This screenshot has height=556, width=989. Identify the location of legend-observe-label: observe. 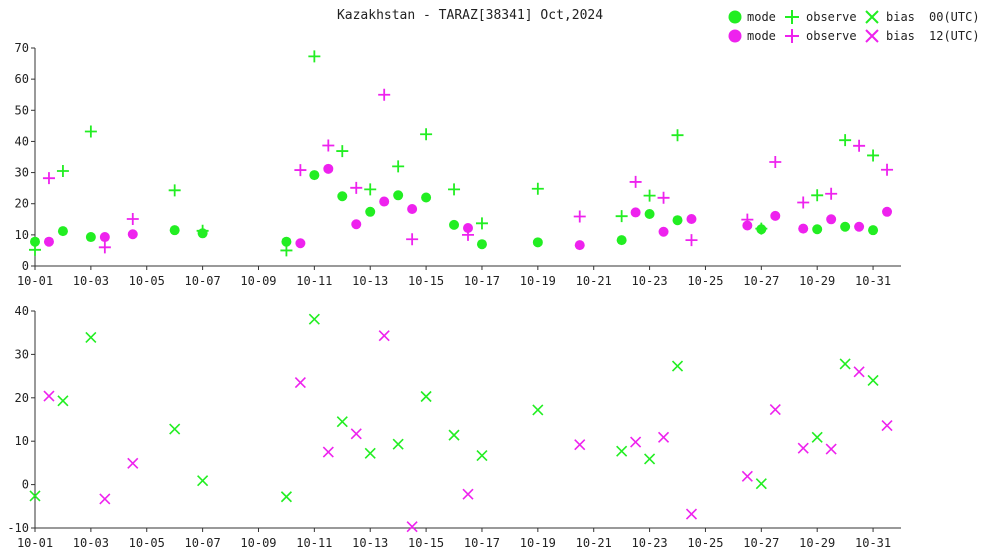
(831, 36).